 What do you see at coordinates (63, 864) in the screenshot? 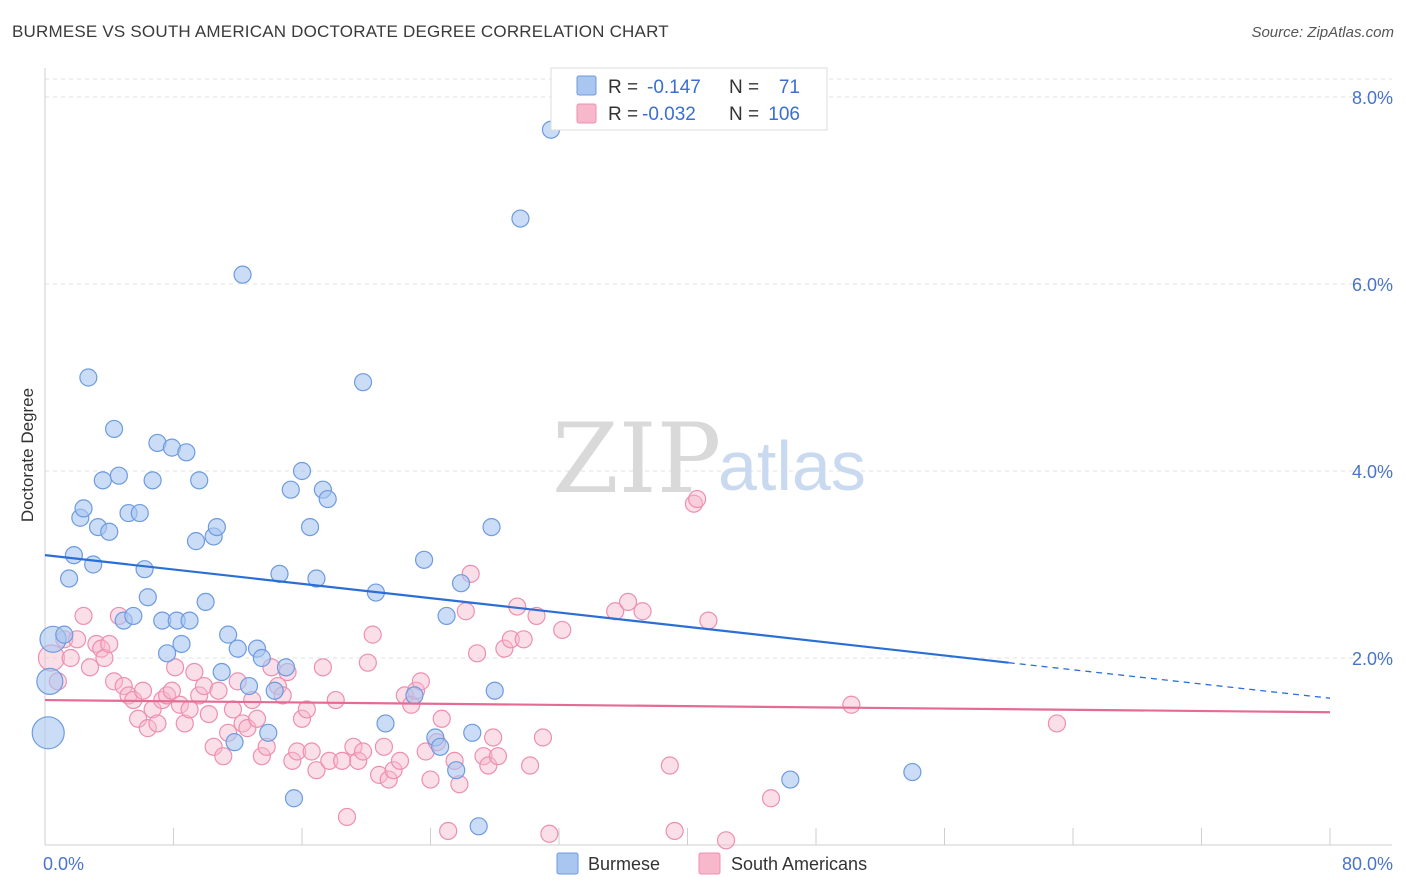
I see `x-tick-label-min: 0.0%` at bounding box center [63, 864].